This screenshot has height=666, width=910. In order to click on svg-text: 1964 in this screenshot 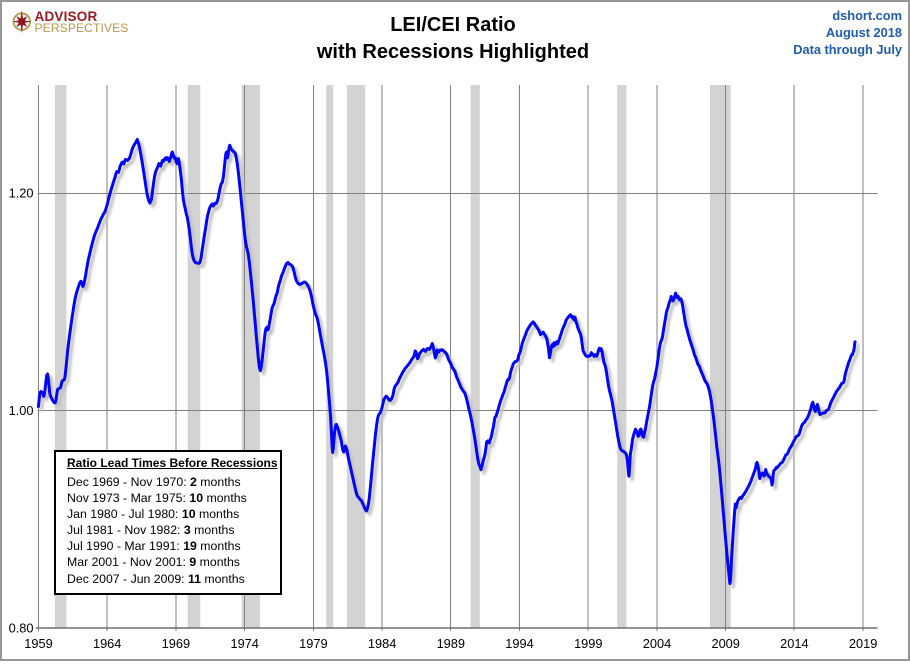, I will do `click(107, 643)`.